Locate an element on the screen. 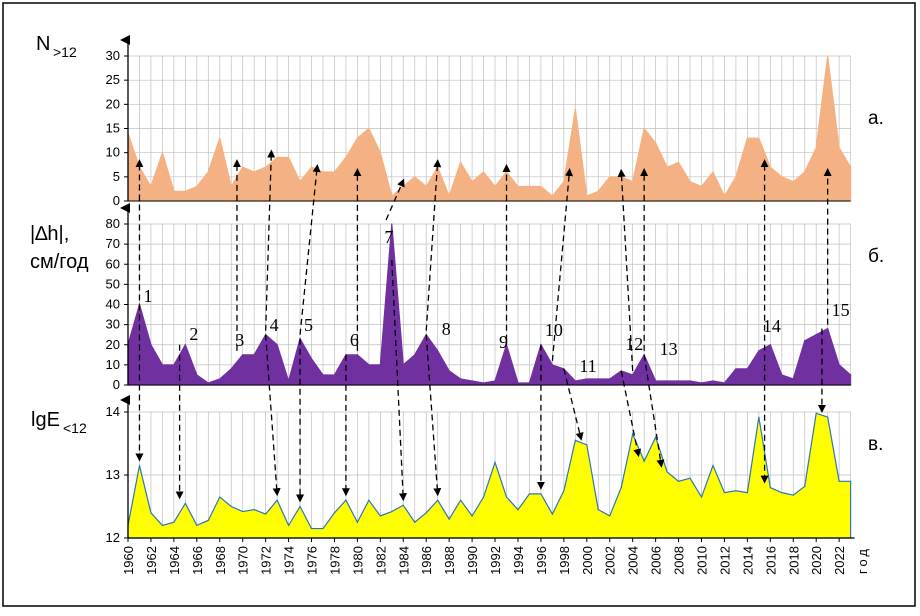 Image resolution: width=920 pixels, height=616 pixels. y-tick-label: 5 is located at coordinates (116, 176).